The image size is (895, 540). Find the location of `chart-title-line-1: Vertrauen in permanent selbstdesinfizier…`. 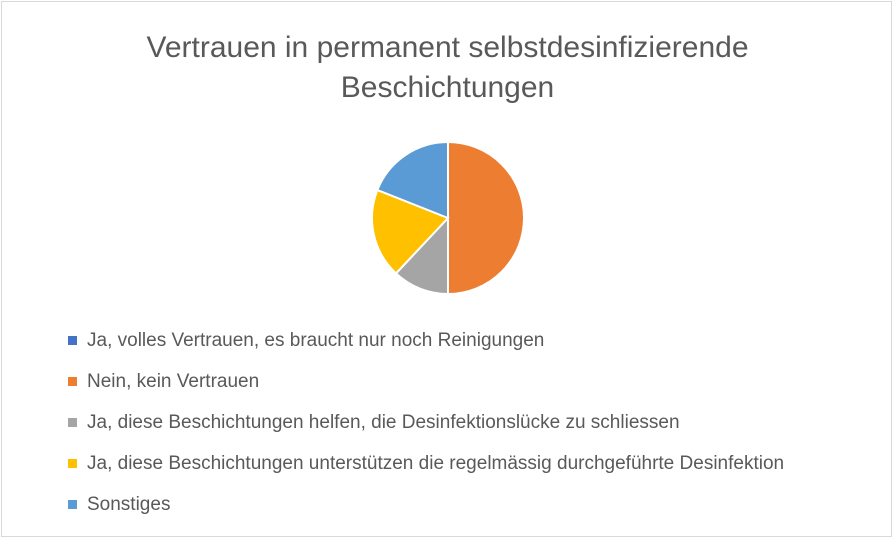

chart-title-line-1: Vertrauen in permanent selbstdesinfizier… is located at coordinates (447, 47).